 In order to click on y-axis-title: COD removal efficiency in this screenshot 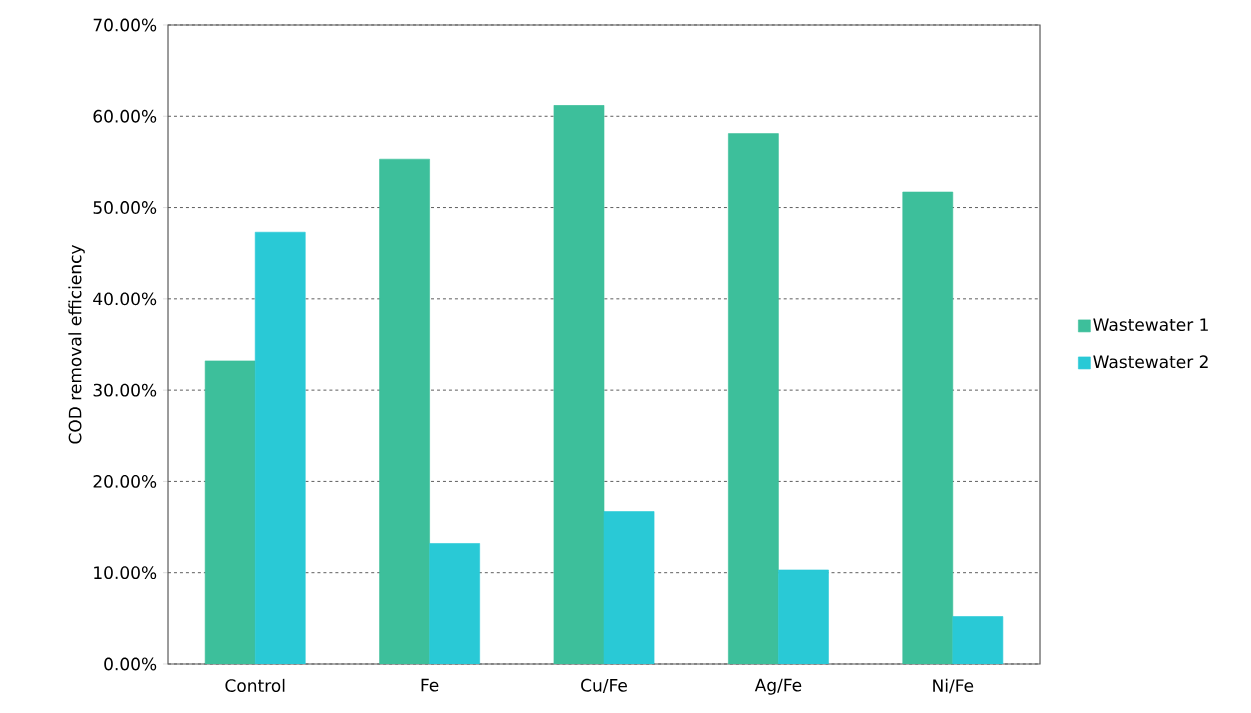, I will do `click(76, 344)`.